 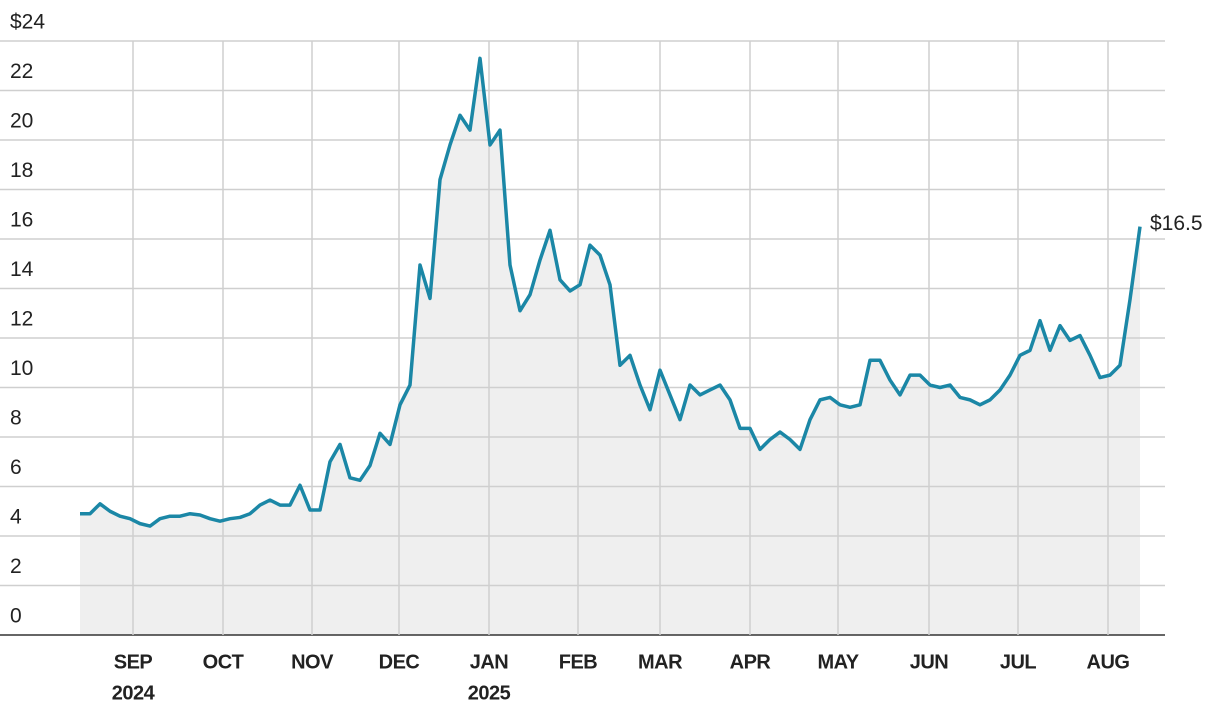 I want to click on y-tick-label: 14, so click(x=22, y=269).